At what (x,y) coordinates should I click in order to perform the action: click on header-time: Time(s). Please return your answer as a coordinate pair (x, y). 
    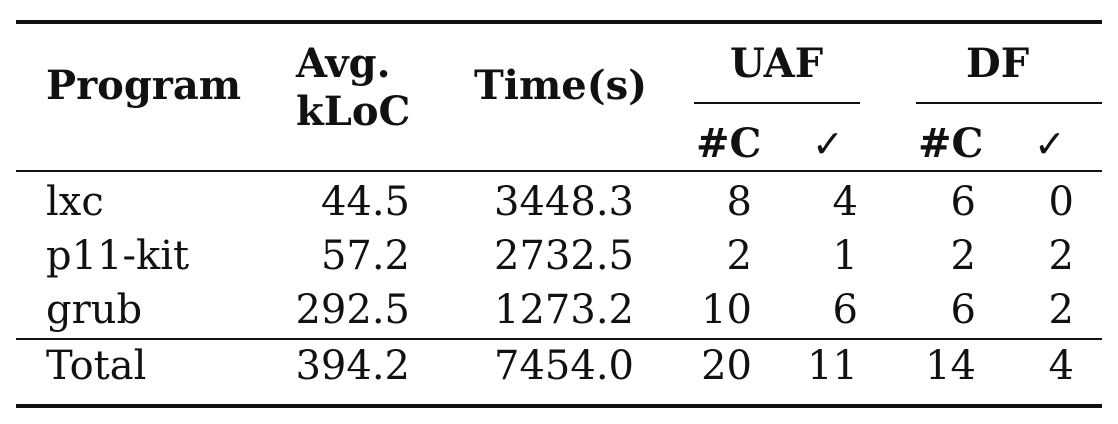
    Looking at the image, I should click on (561, 85).